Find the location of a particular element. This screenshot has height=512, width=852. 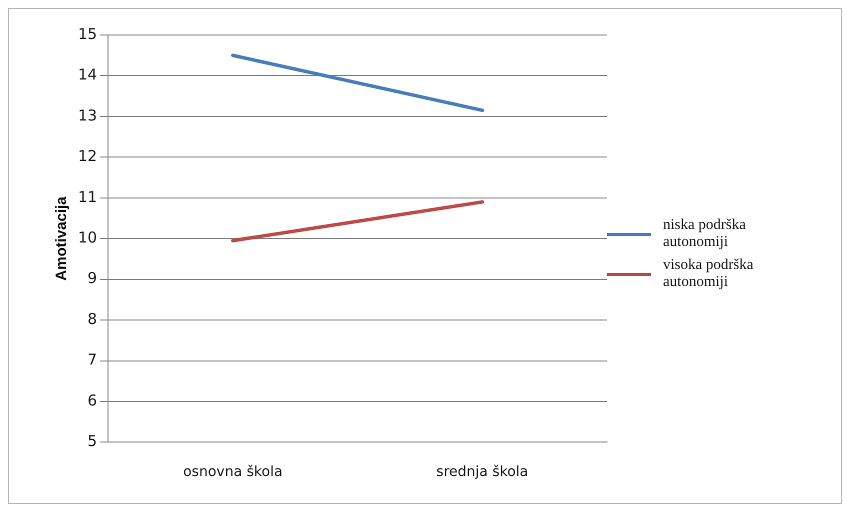

y-tick-label: 10 is located at coordinates (88, 237).